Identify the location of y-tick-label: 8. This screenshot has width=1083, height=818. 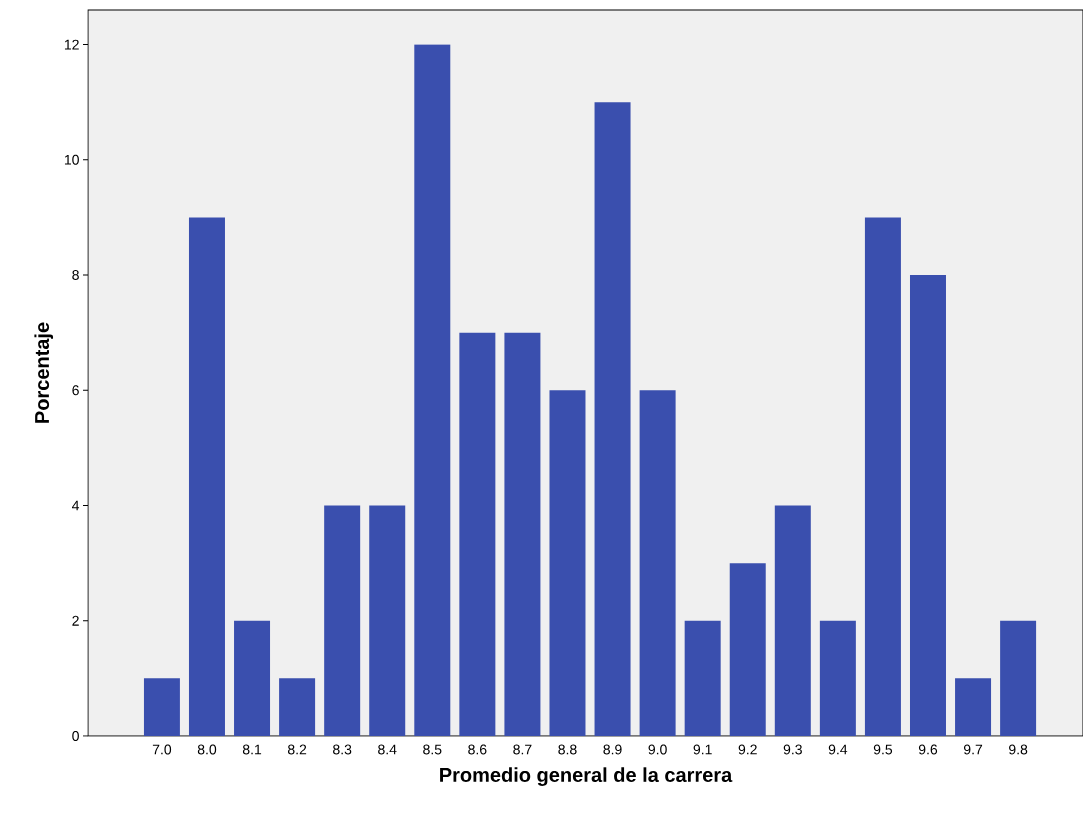
(75, 275).